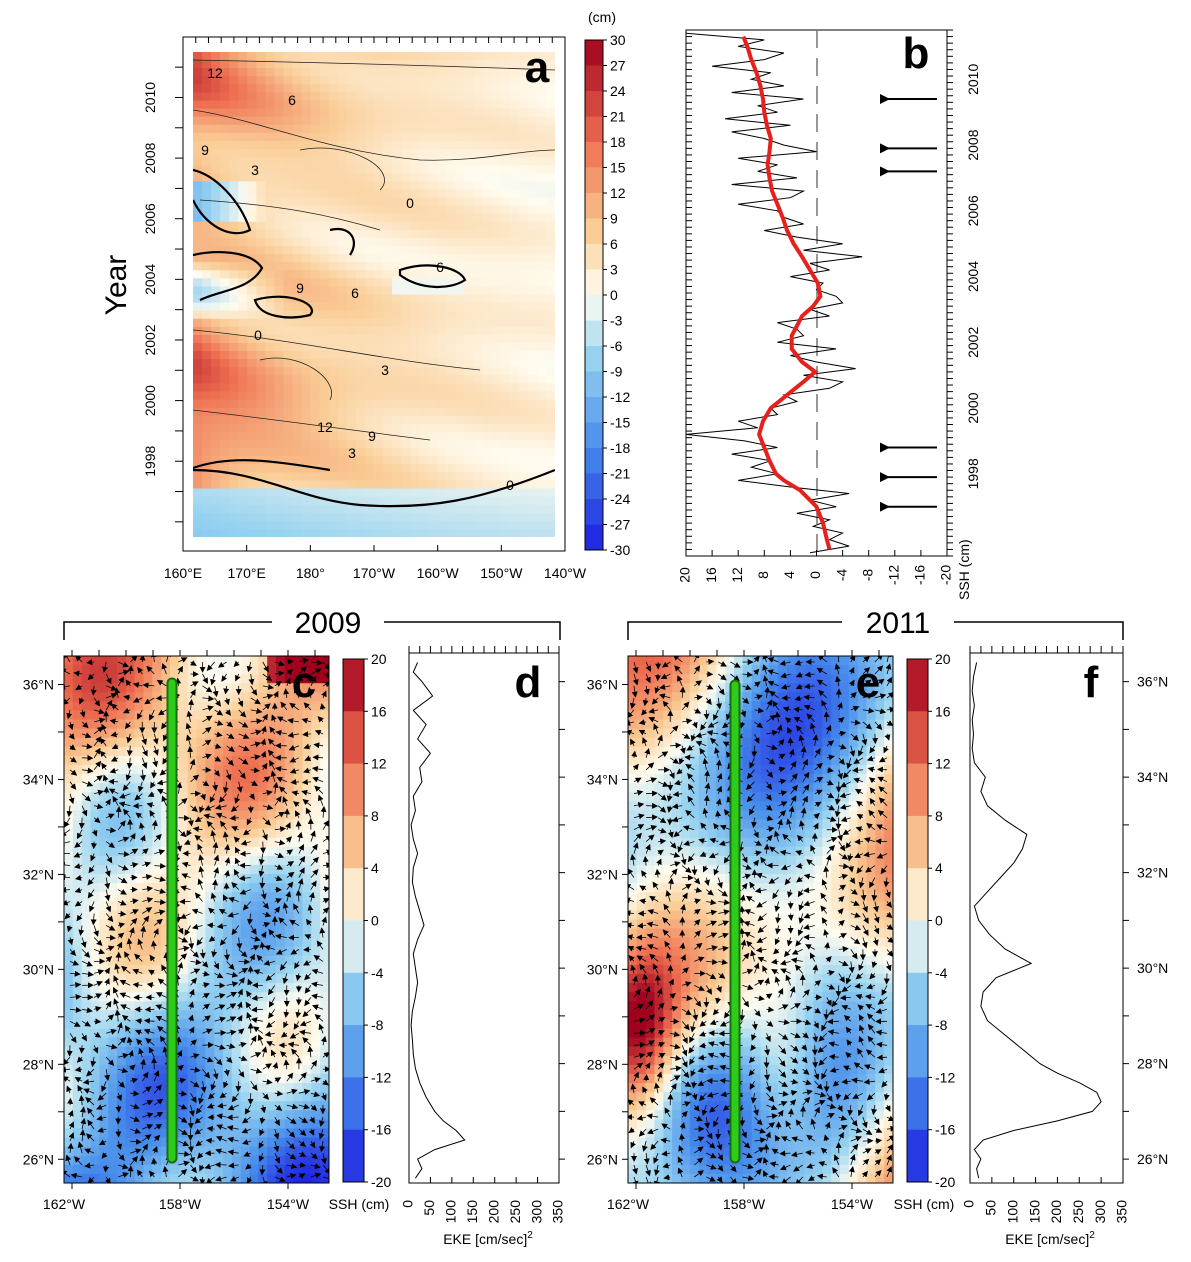 Image resolution: width=1191 pixels, height=1262 pixels. I want to click on a-colorbar-swatch, so click(594, 130).